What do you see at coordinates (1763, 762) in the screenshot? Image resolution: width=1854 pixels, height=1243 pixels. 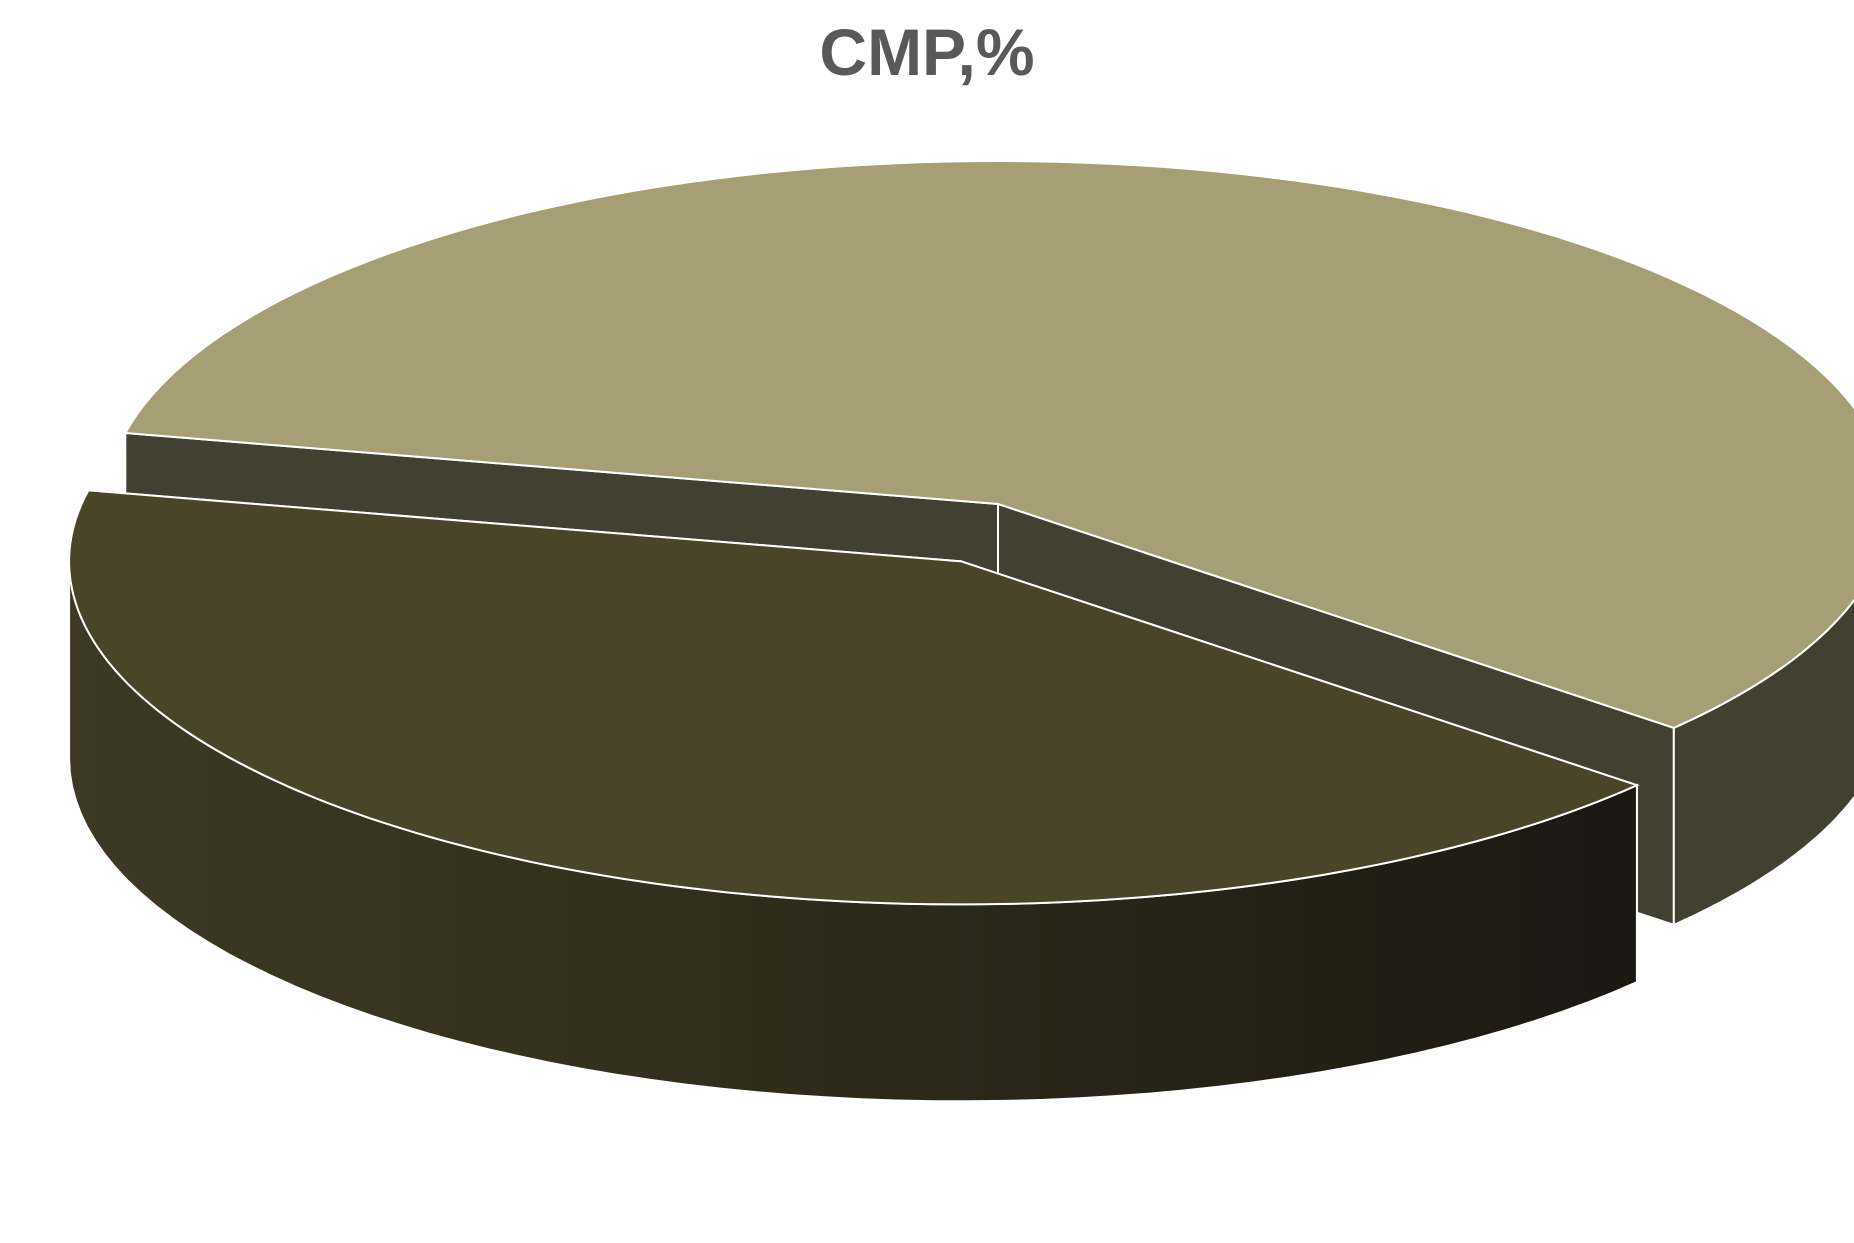 I see `pie-slice-0-outer-wall` at bounding box center [1763, 762].